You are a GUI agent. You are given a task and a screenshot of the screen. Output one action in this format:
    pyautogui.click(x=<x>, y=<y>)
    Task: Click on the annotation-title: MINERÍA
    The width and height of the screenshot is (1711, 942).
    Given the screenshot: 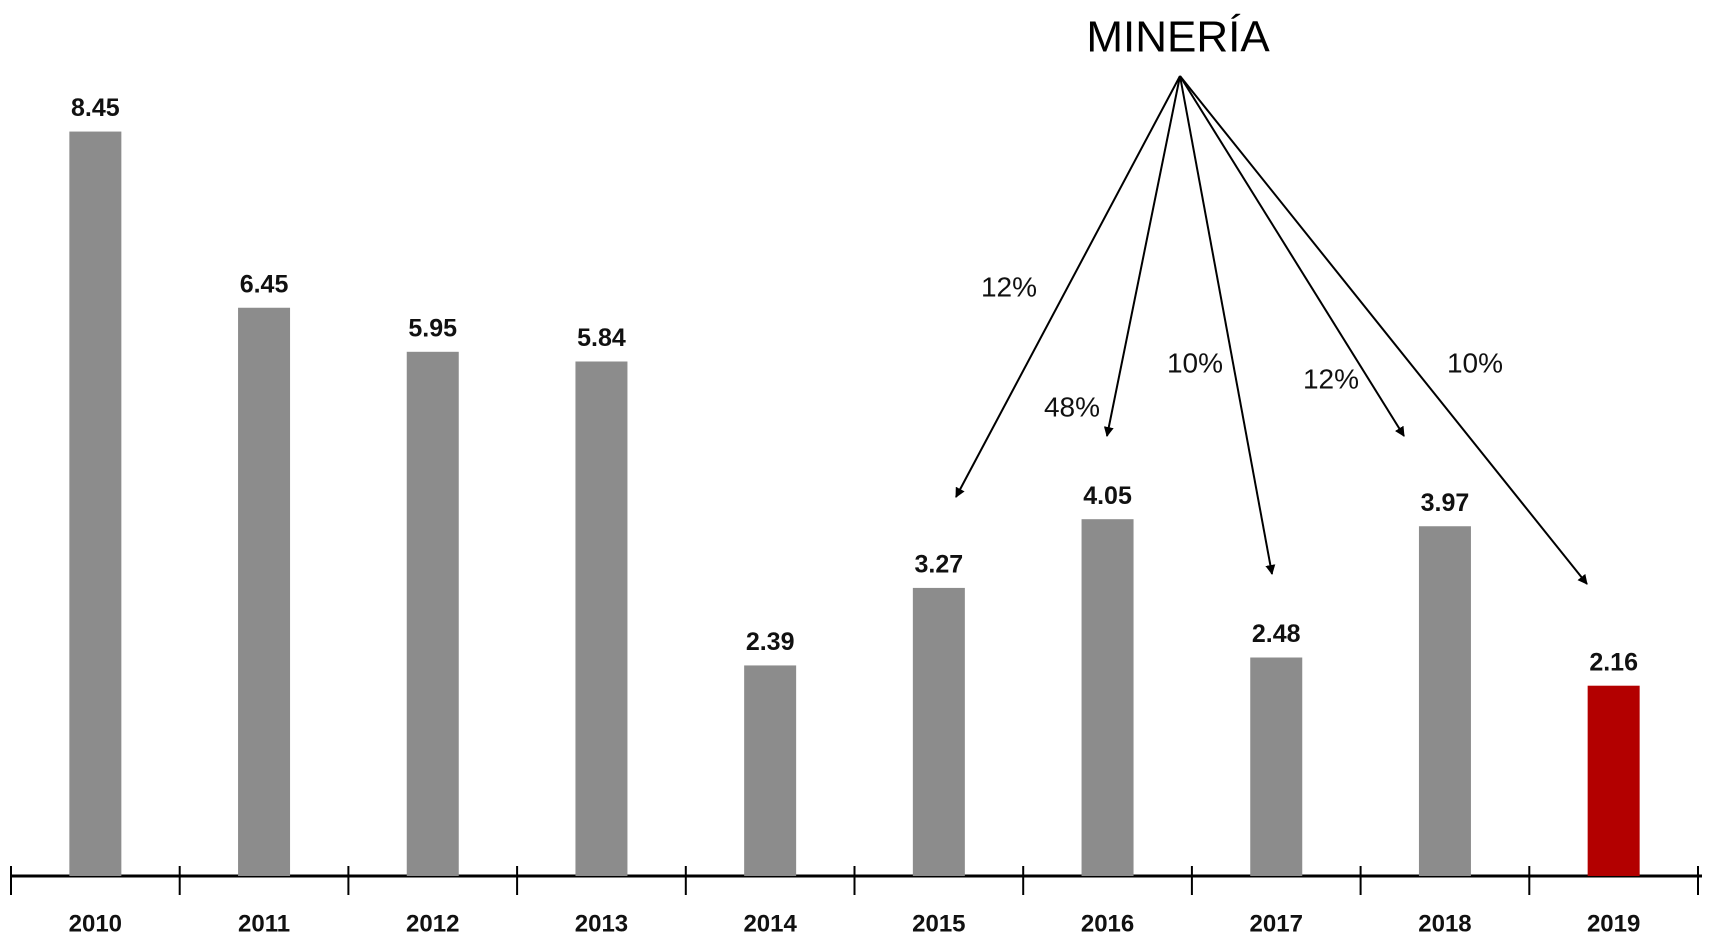 What is the action you would take?
    pyautogui.click(x=1178, y=37)
    